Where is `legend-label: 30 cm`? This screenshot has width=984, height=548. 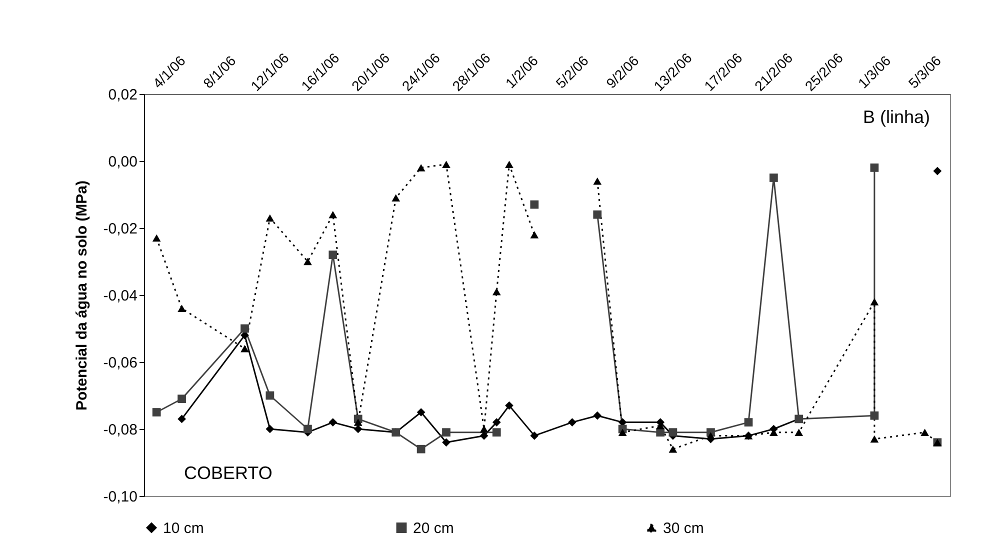 legend-label: 30 cm is located at coordinates (683, 528).